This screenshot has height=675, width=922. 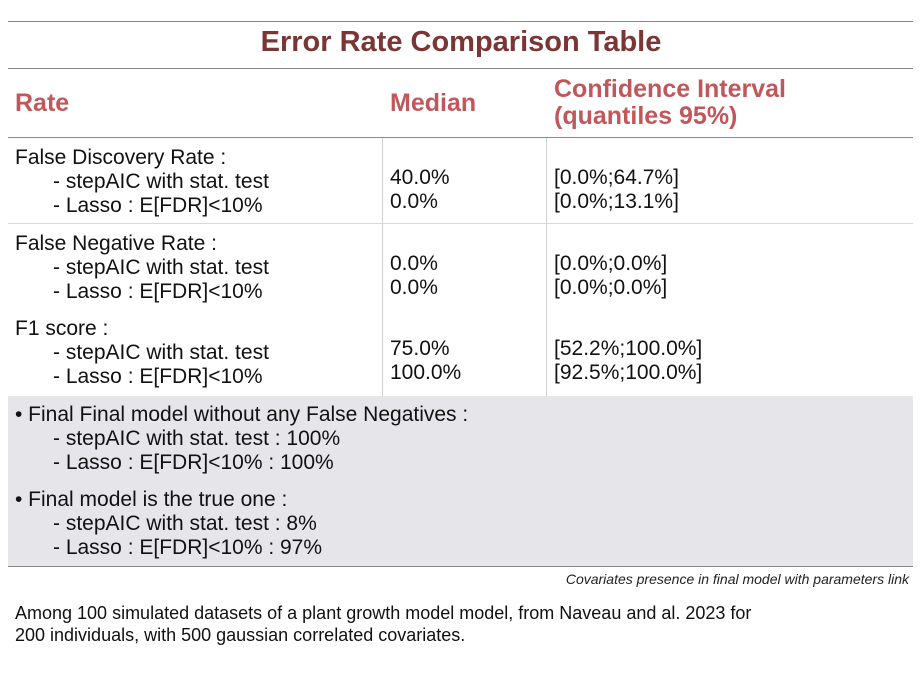 I want to click on header-rule, so click(x=460, y=137).